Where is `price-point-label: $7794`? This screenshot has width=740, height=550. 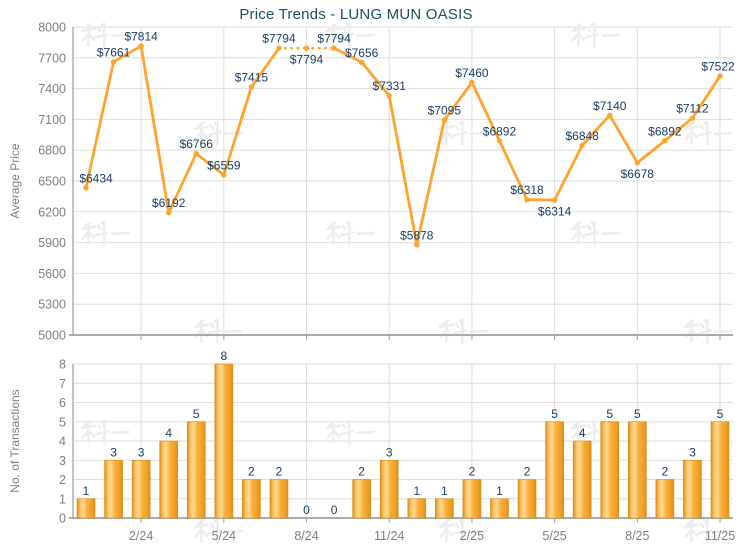 price-point-label: $7794 is located at coordinates (307, 60).